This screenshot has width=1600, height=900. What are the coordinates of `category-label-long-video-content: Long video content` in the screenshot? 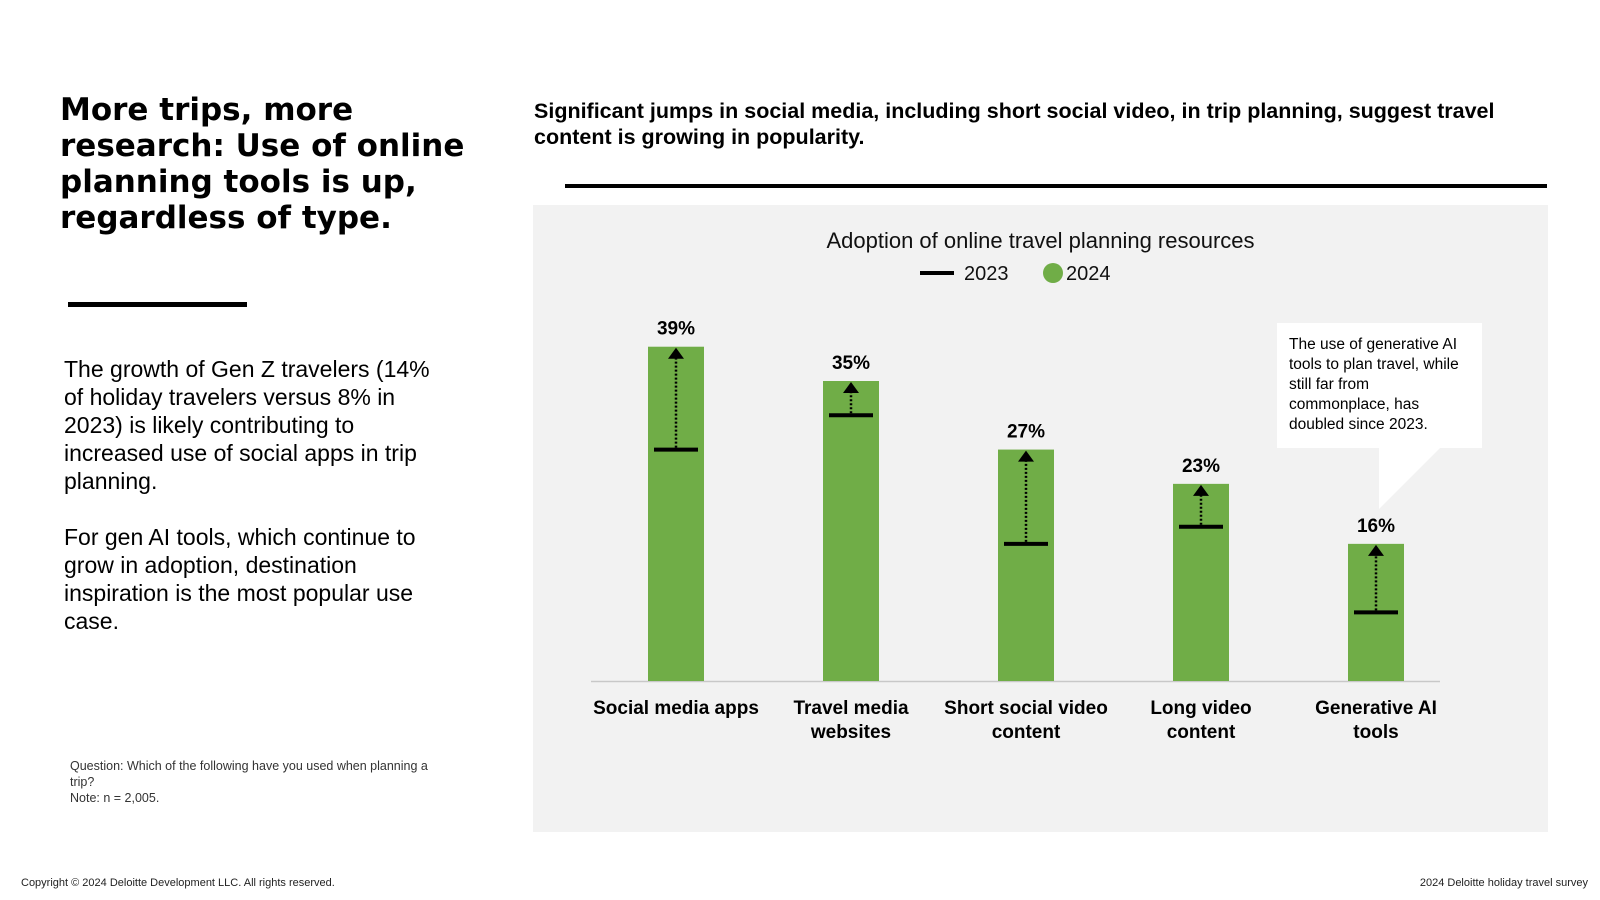 It's located at (1200, 720).